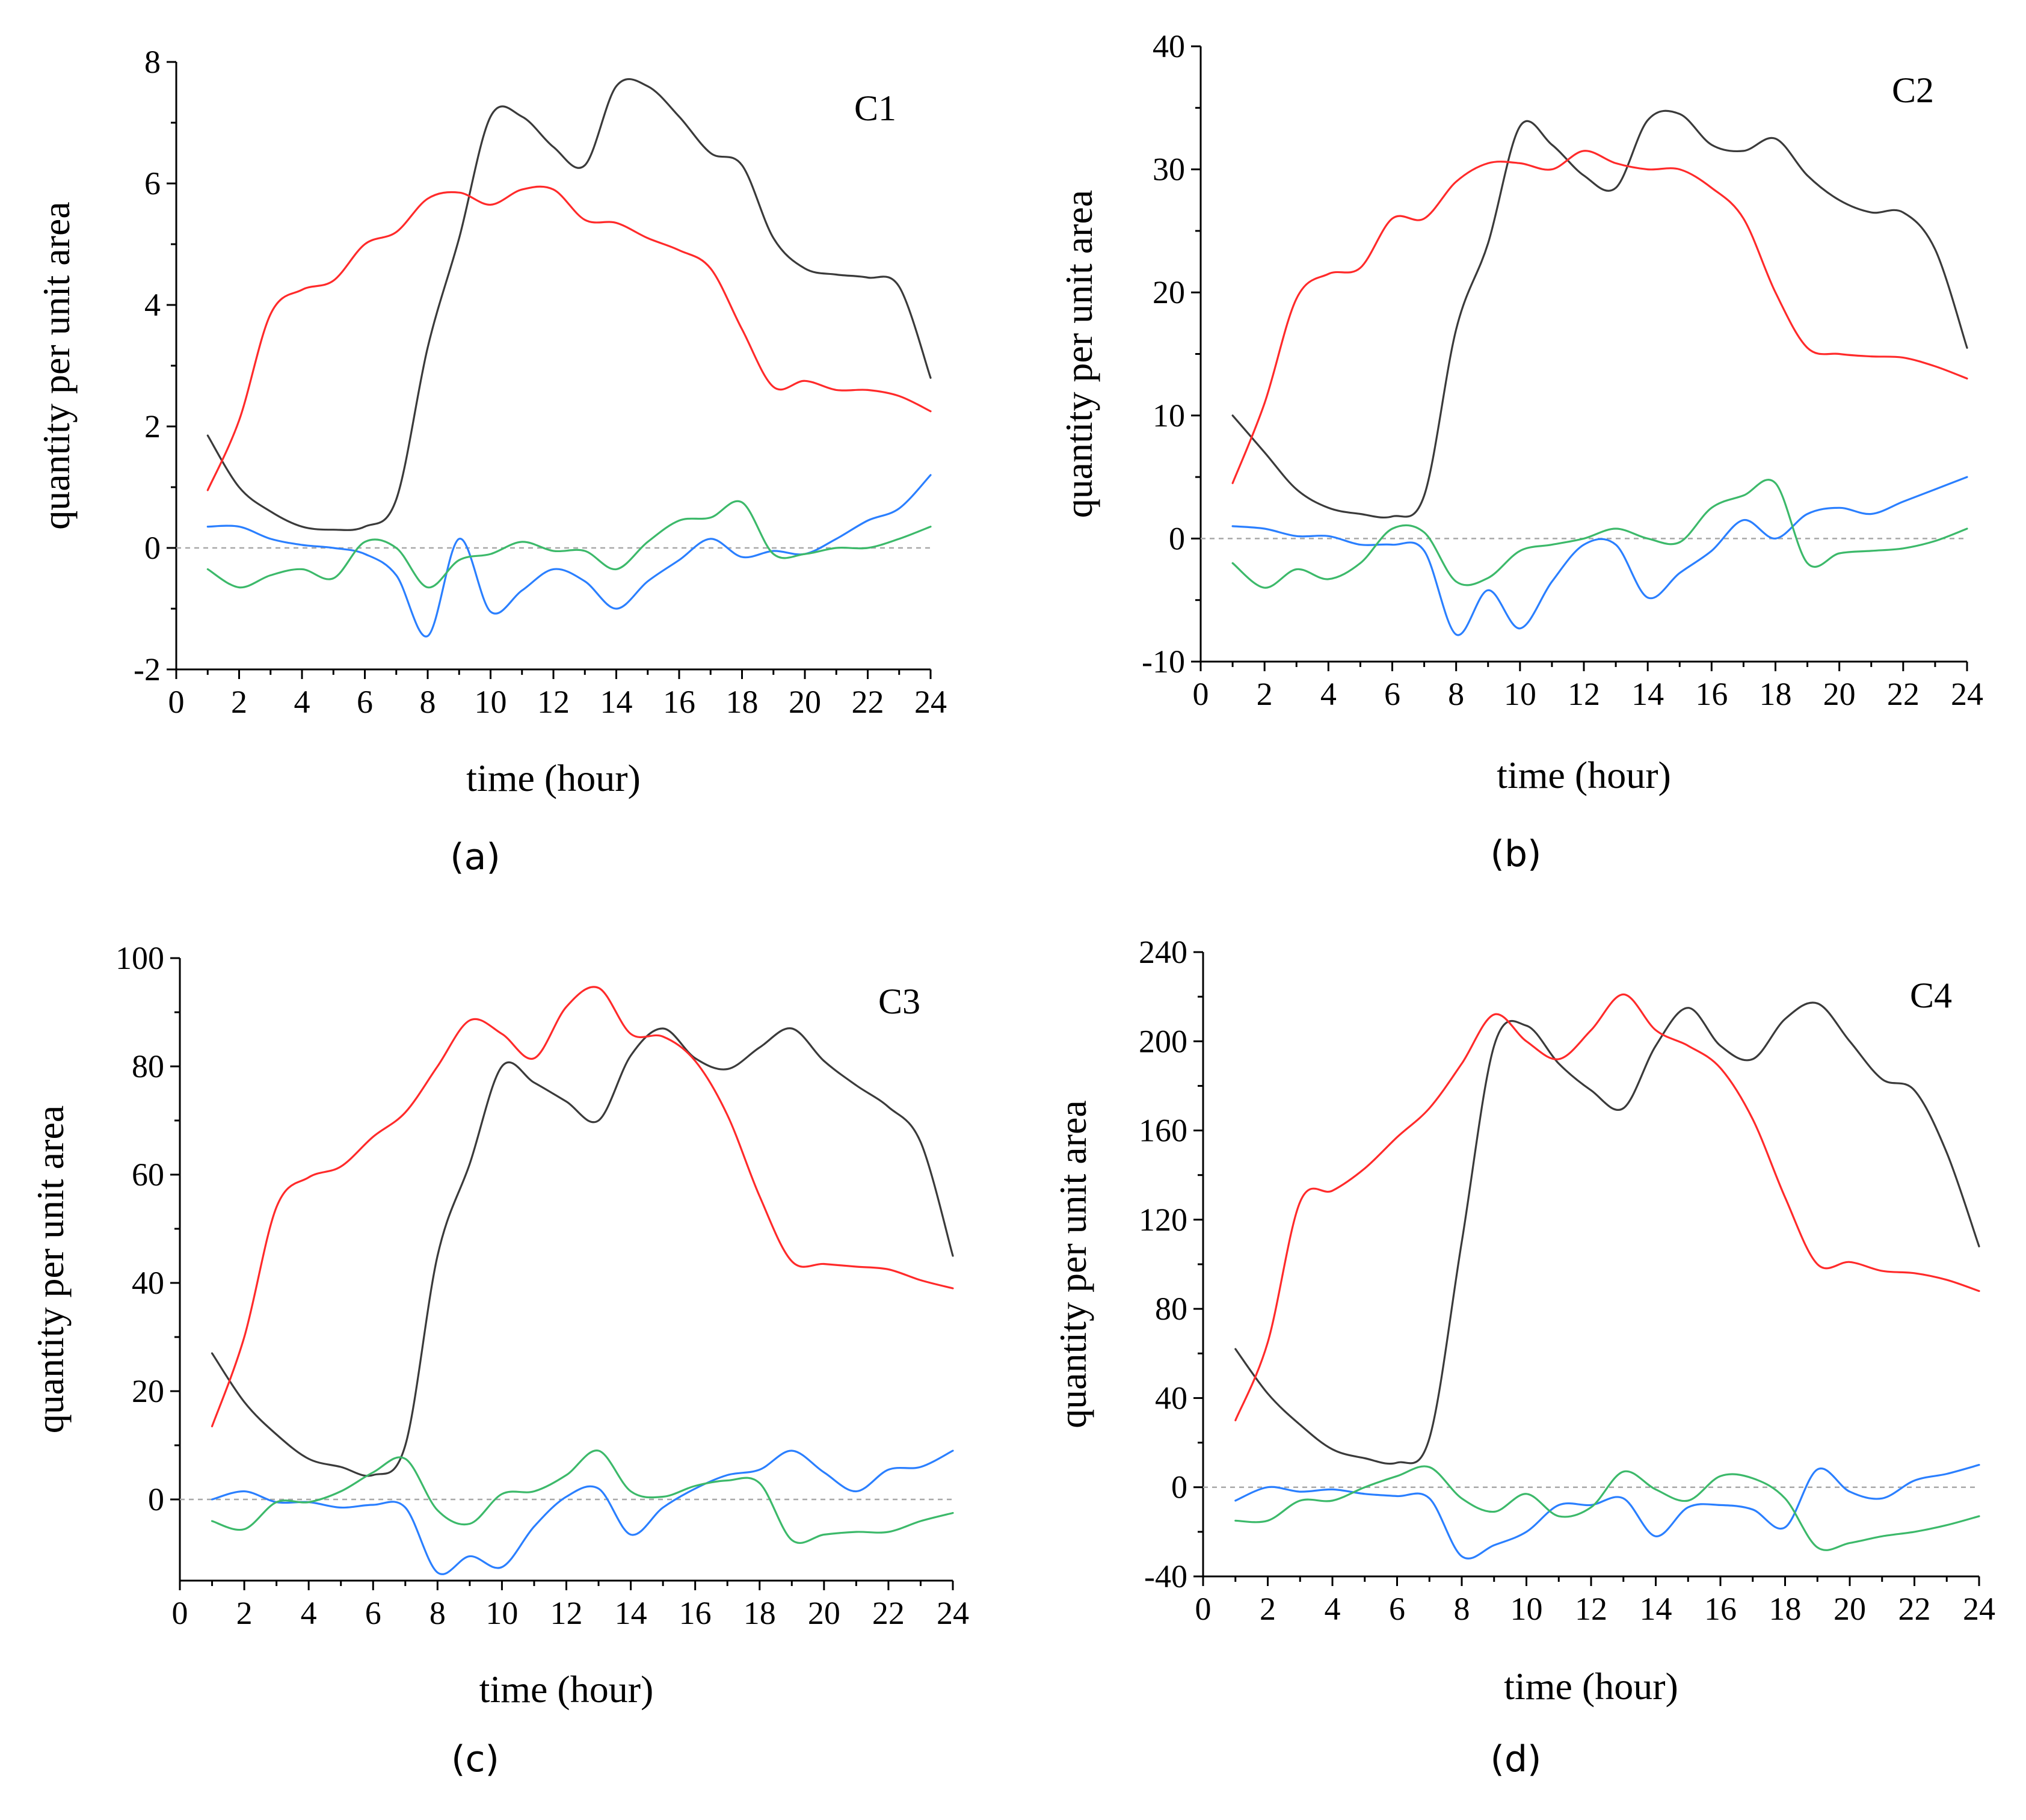 Image resolution: width=2026 pixels, height=1820 pixels. I want to click on panel-label: C4, so click(1931, 995).